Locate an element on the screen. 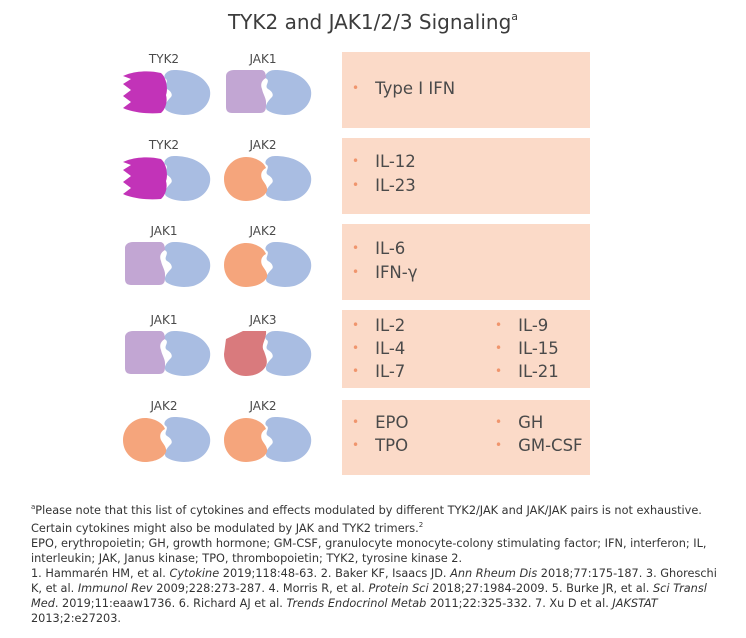 The image size is (746, 638). jak3-protein-icon is located at coordinates (268, 353).